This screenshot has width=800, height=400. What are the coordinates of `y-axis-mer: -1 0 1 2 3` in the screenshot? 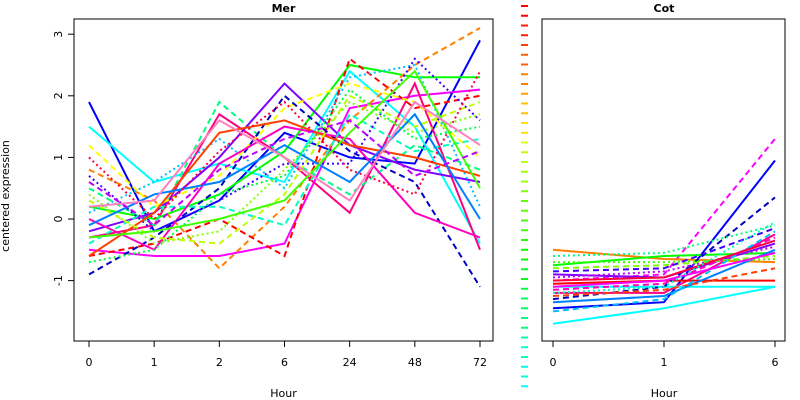 It's located at (63, 158).